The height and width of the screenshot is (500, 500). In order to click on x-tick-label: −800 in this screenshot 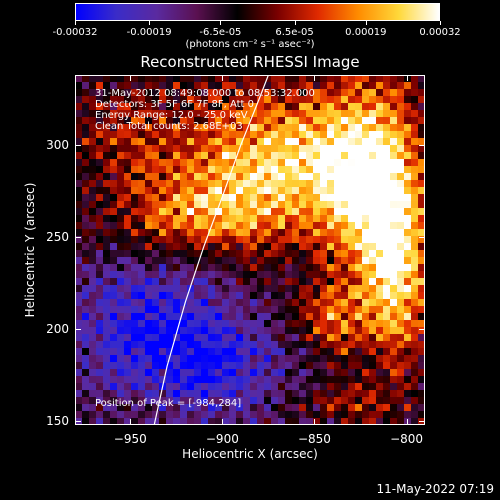, I will do `click(407, 439)`.